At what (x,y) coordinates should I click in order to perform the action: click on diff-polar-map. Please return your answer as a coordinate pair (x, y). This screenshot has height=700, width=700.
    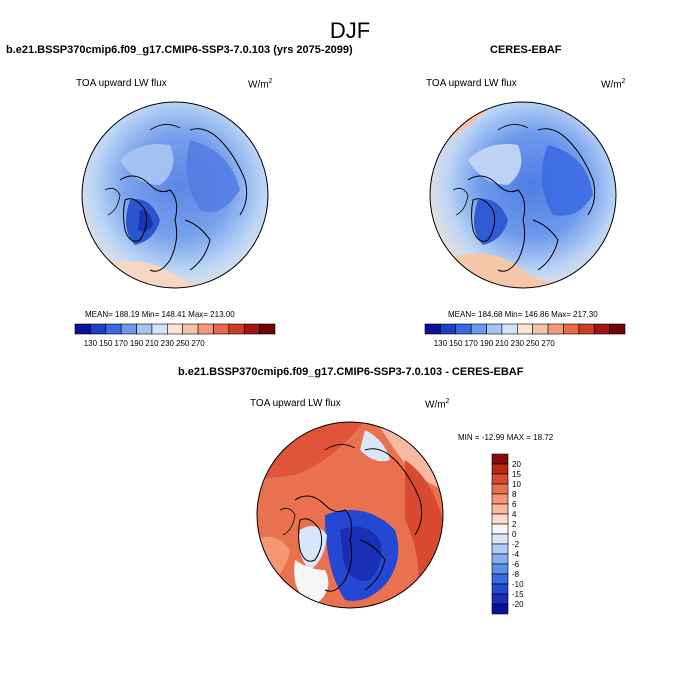
    Looking at the image, I should click on (350, 515).